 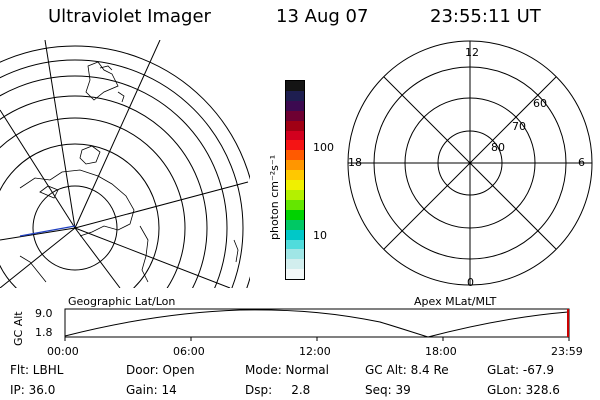 I want to click on timeline-ymin: 1.8, so click(x=44, y=332).